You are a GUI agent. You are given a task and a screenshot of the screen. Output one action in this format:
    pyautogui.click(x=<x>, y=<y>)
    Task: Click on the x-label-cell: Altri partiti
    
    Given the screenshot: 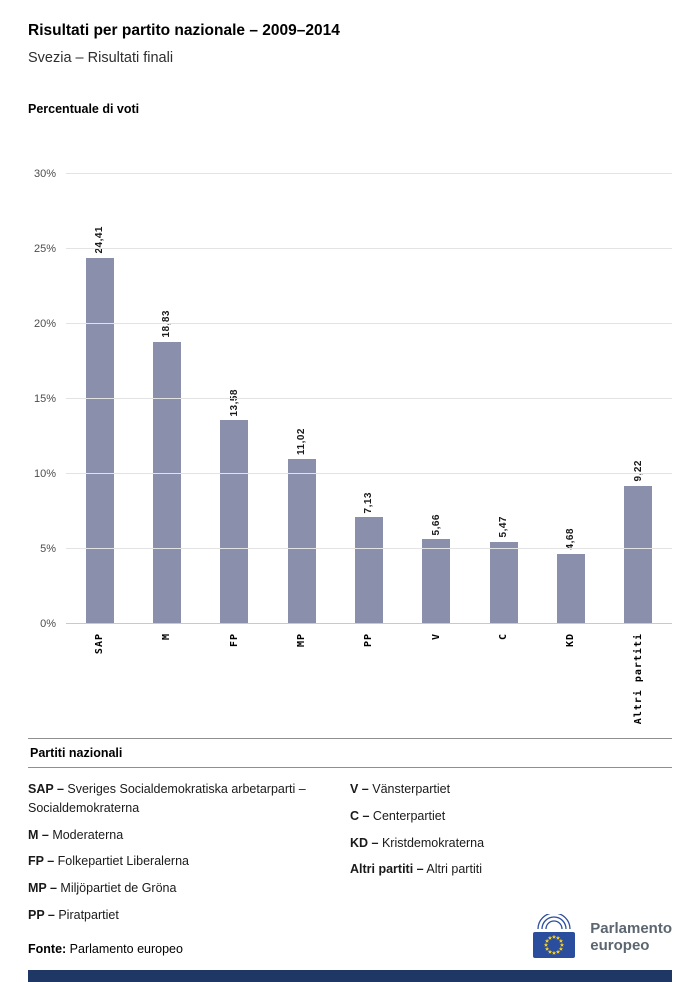 What is the action you would take?
    pyautogui.click(x=638, y=674)
    